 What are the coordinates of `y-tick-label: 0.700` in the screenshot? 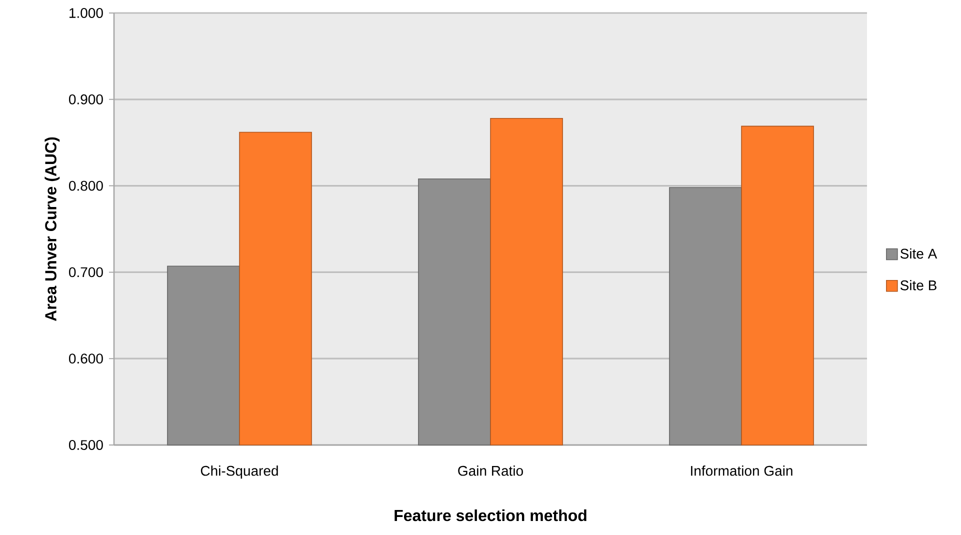 It's located at (85, 272).